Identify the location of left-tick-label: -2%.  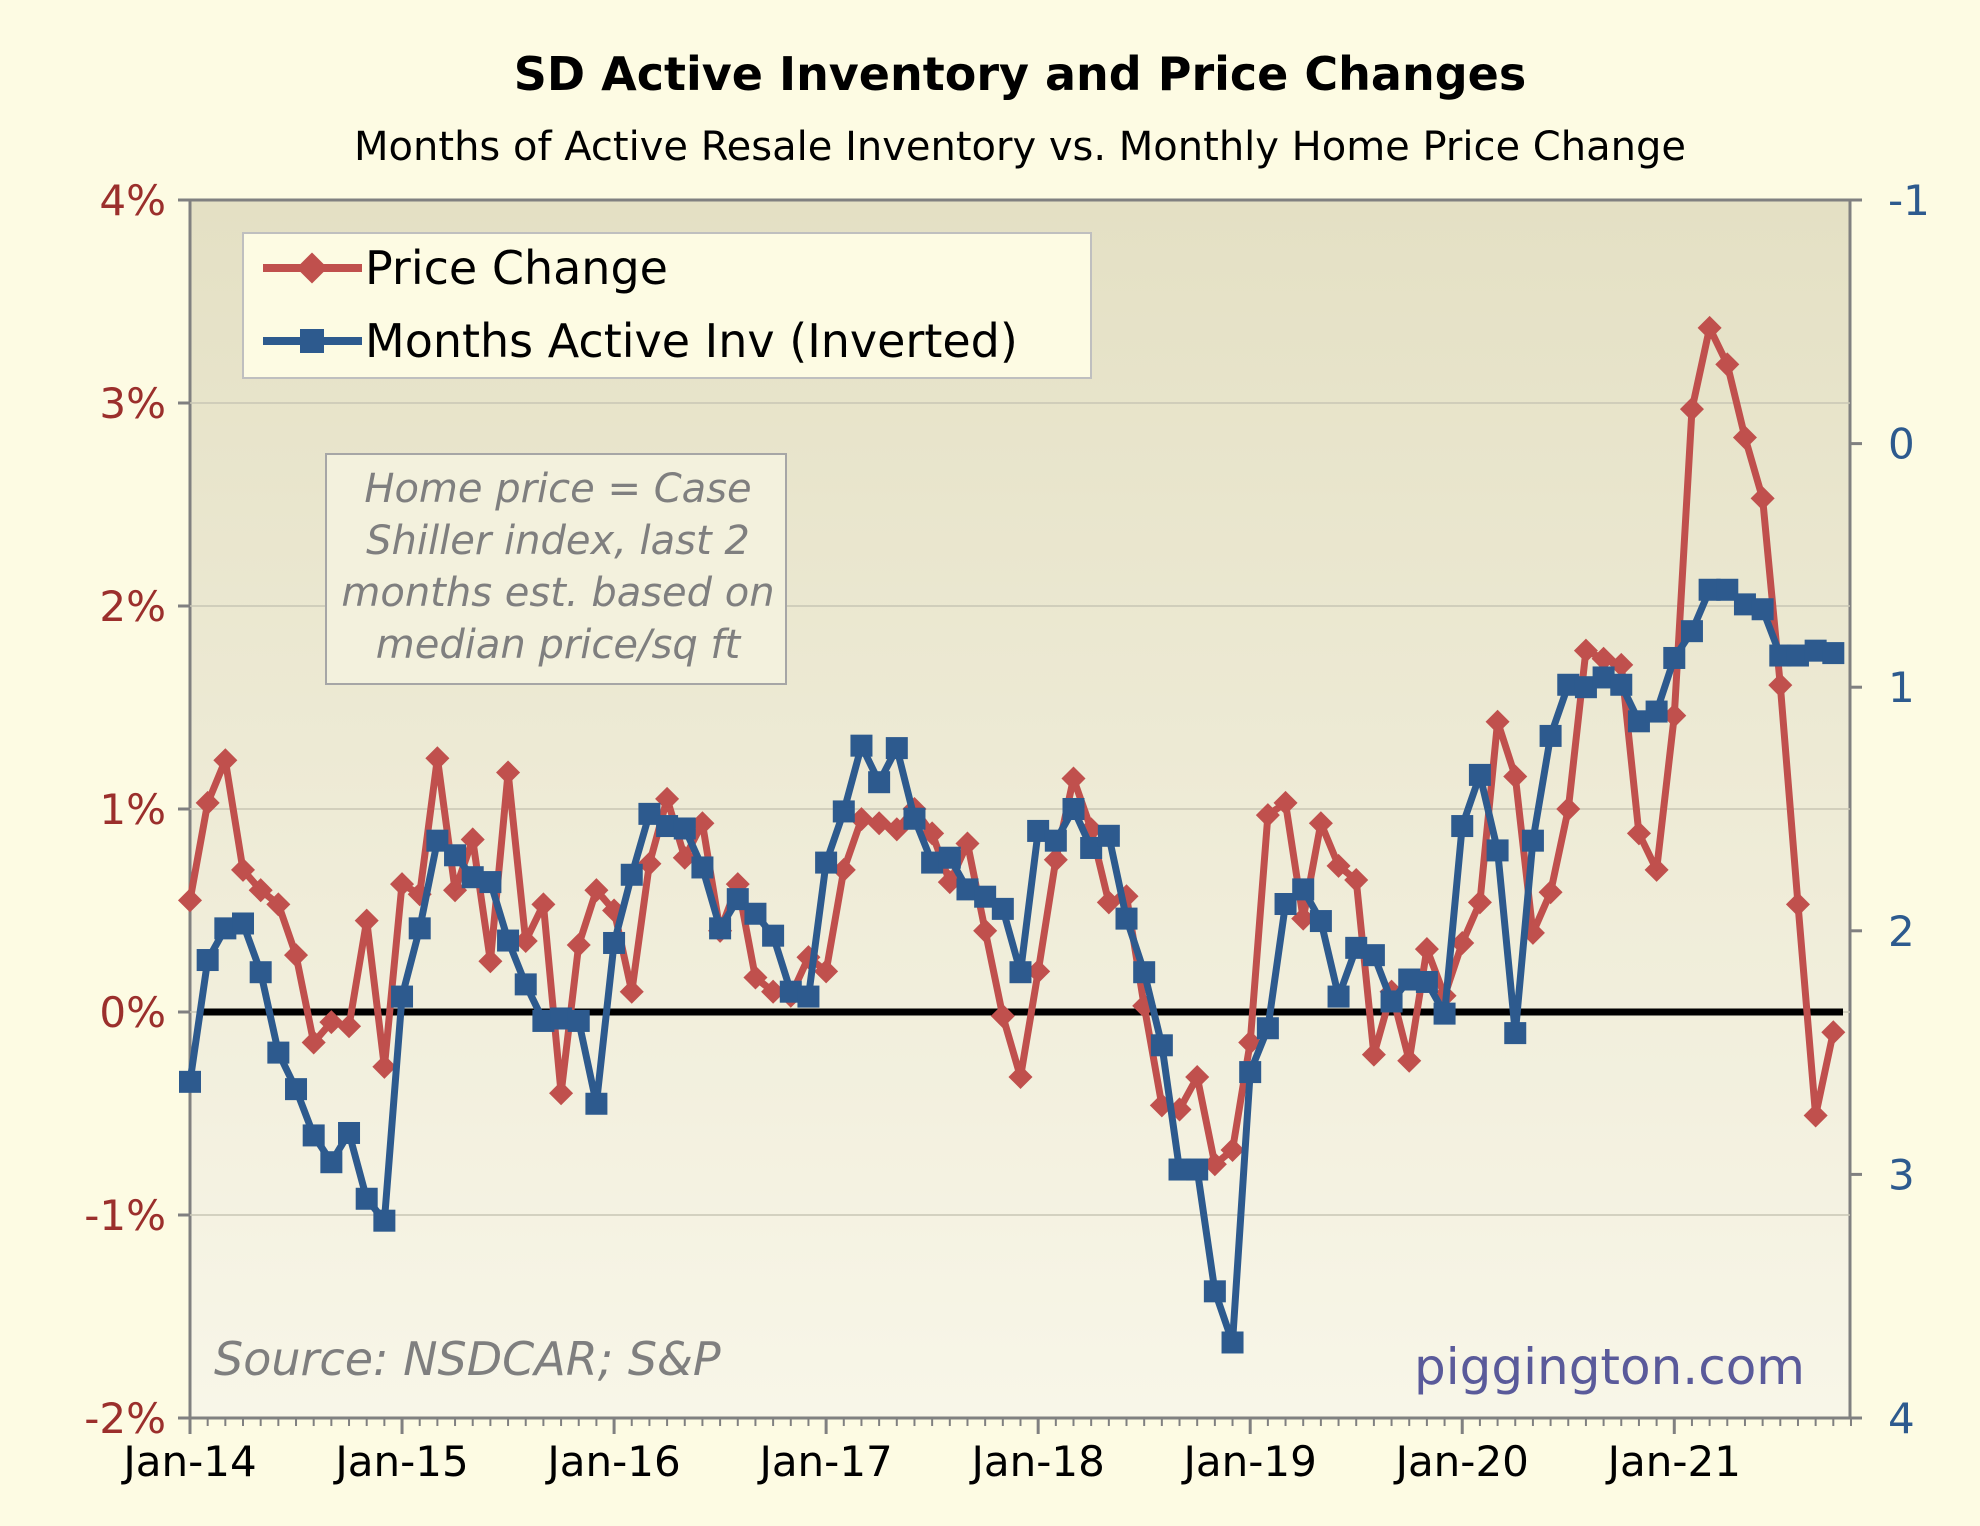
(125, 1418).